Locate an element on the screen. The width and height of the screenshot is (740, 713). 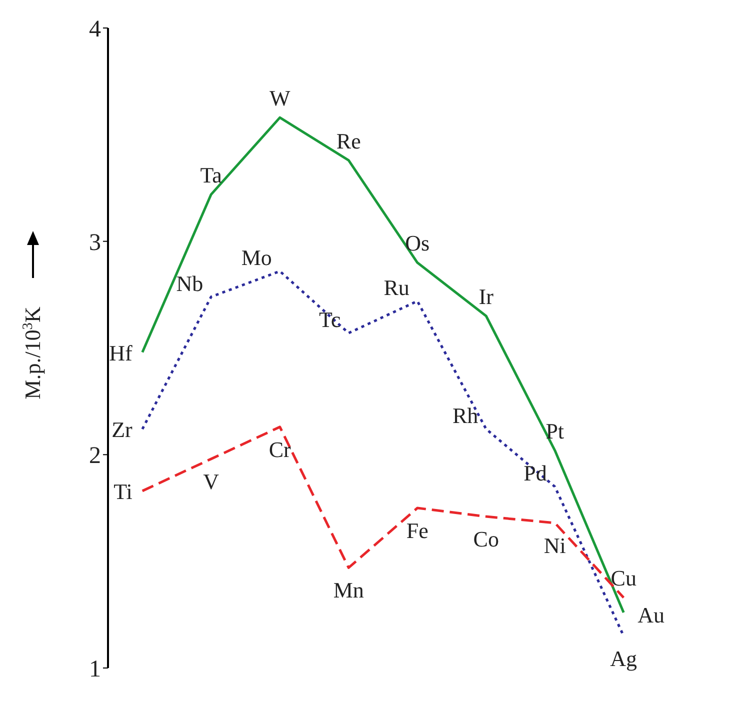
data-label: W is located at coordinates (279, 98).